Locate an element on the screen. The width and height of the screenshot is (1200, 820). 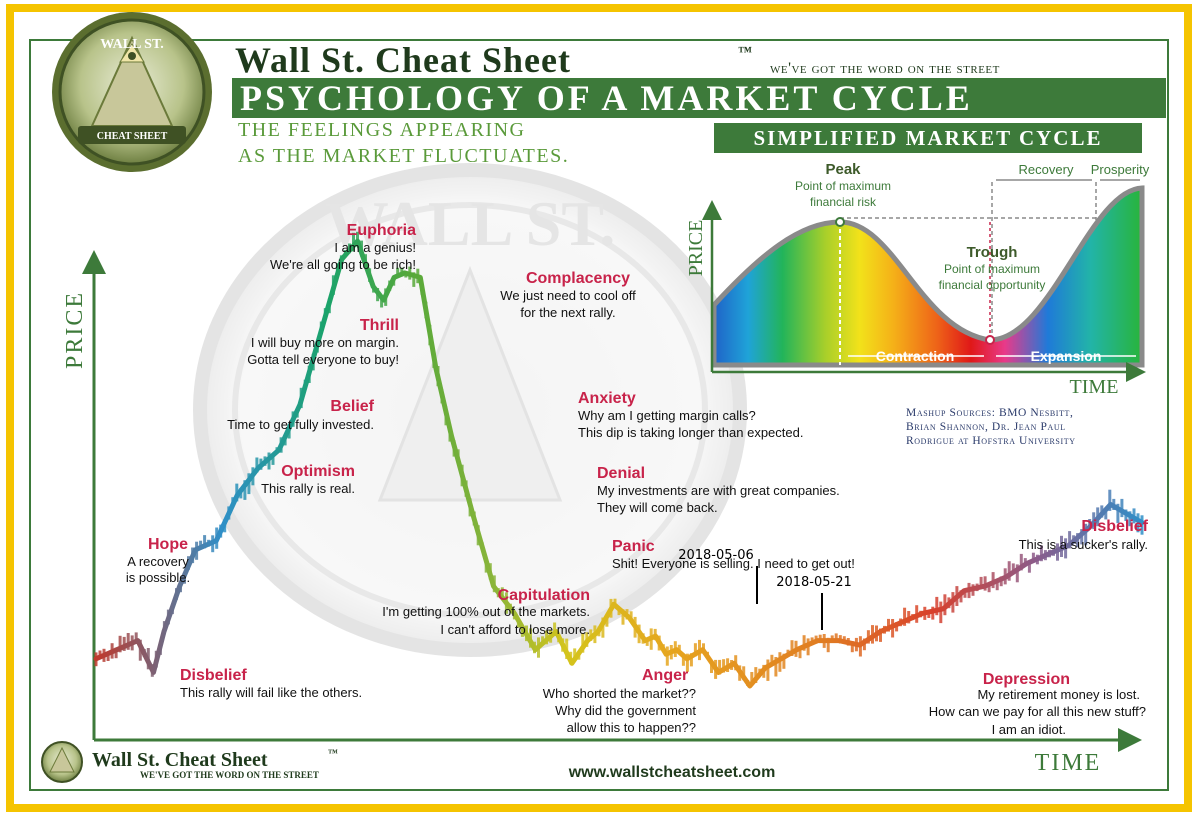
stage-depression: Depression is located at coordinates (1026, 679).